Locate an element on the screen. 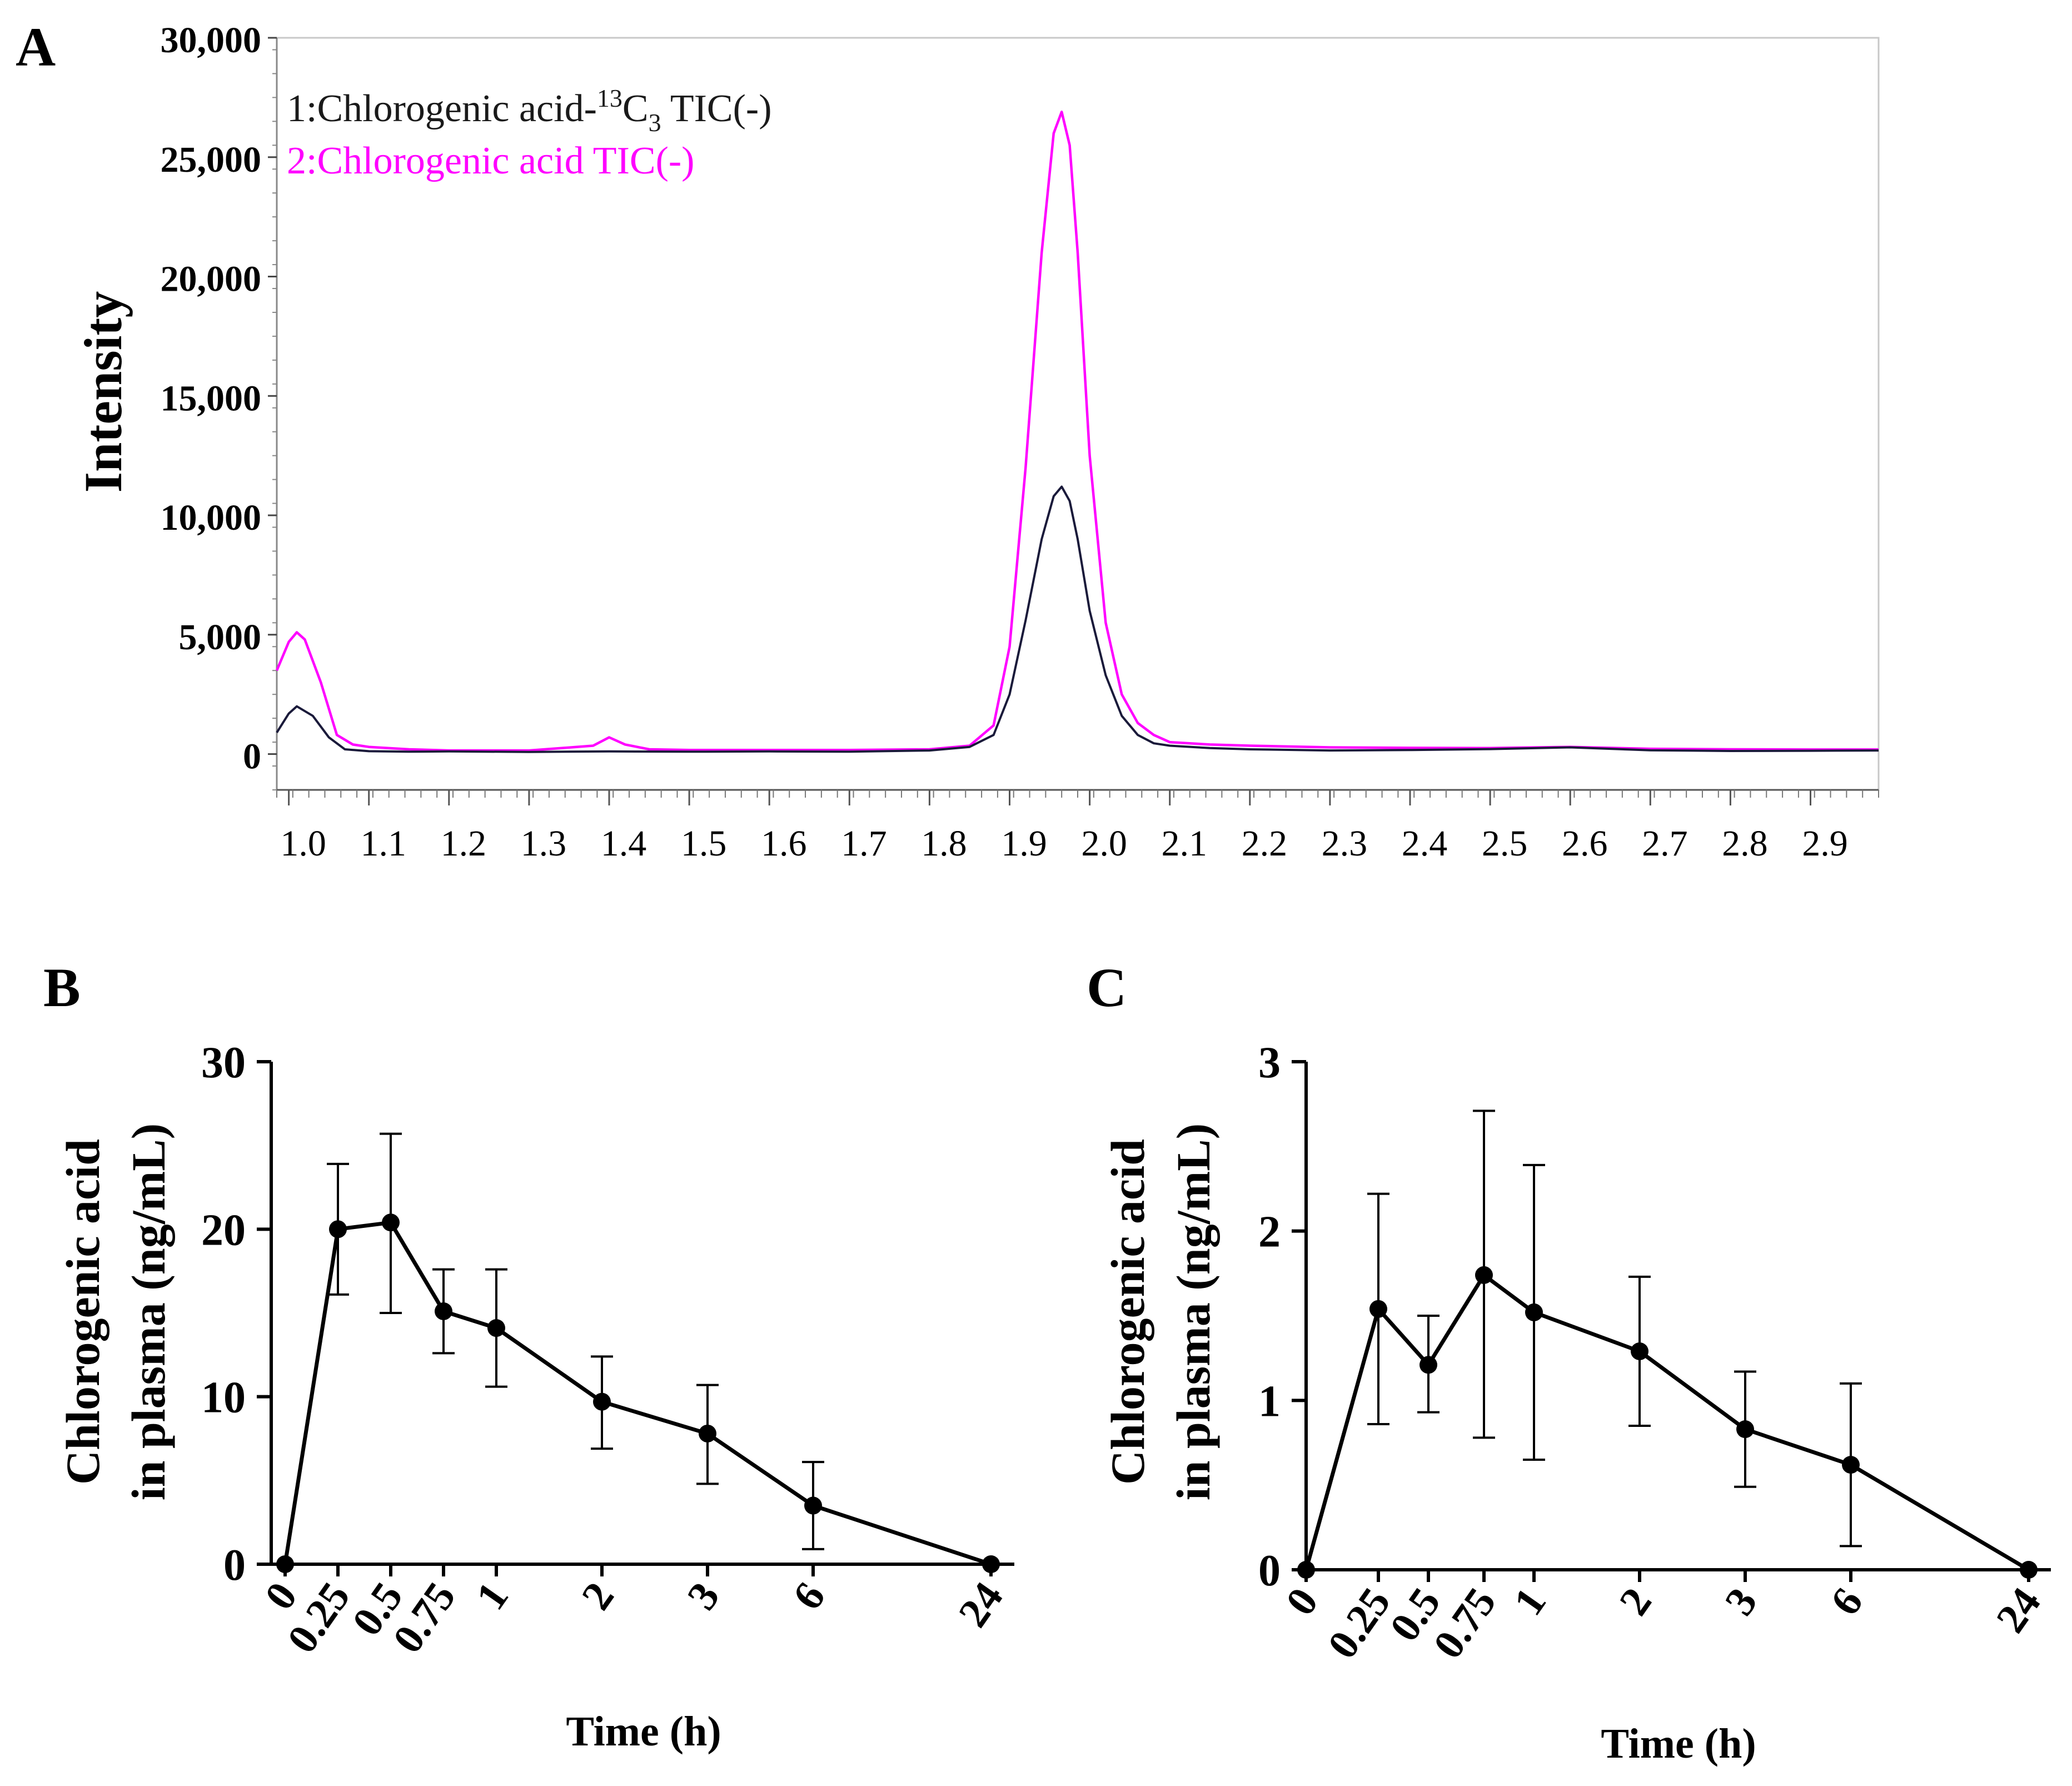  x-tick-label: 2.4 is located at coordinates (1425, 843).